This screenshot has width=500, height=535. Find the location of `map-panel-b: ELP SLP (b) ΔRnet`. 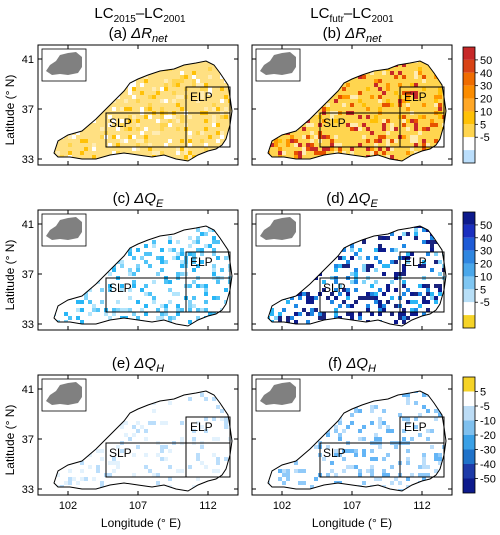

map-panel-b: ELP SLP (b) ΔRnet is located at coordinates (352, 95).